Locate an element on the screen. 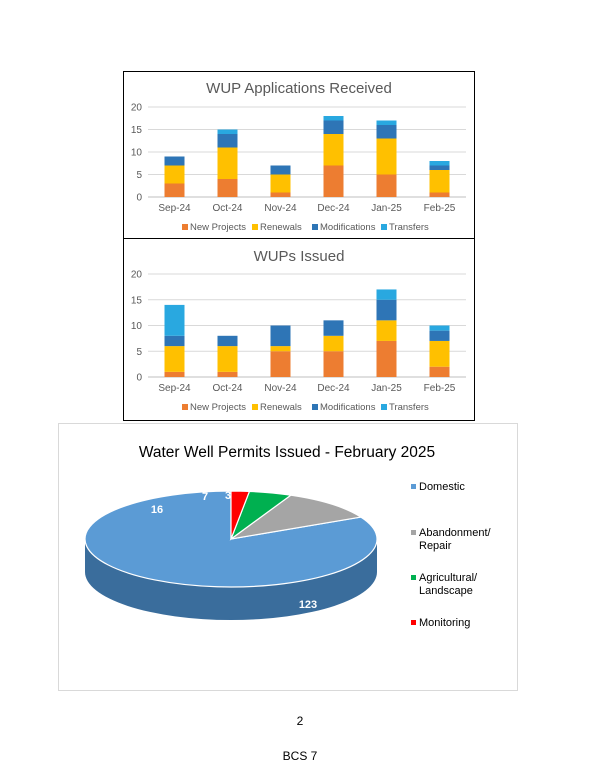 The image size is (600, 776). data-label-abandonment-repair: 16 is located at coordinates (157, 510).